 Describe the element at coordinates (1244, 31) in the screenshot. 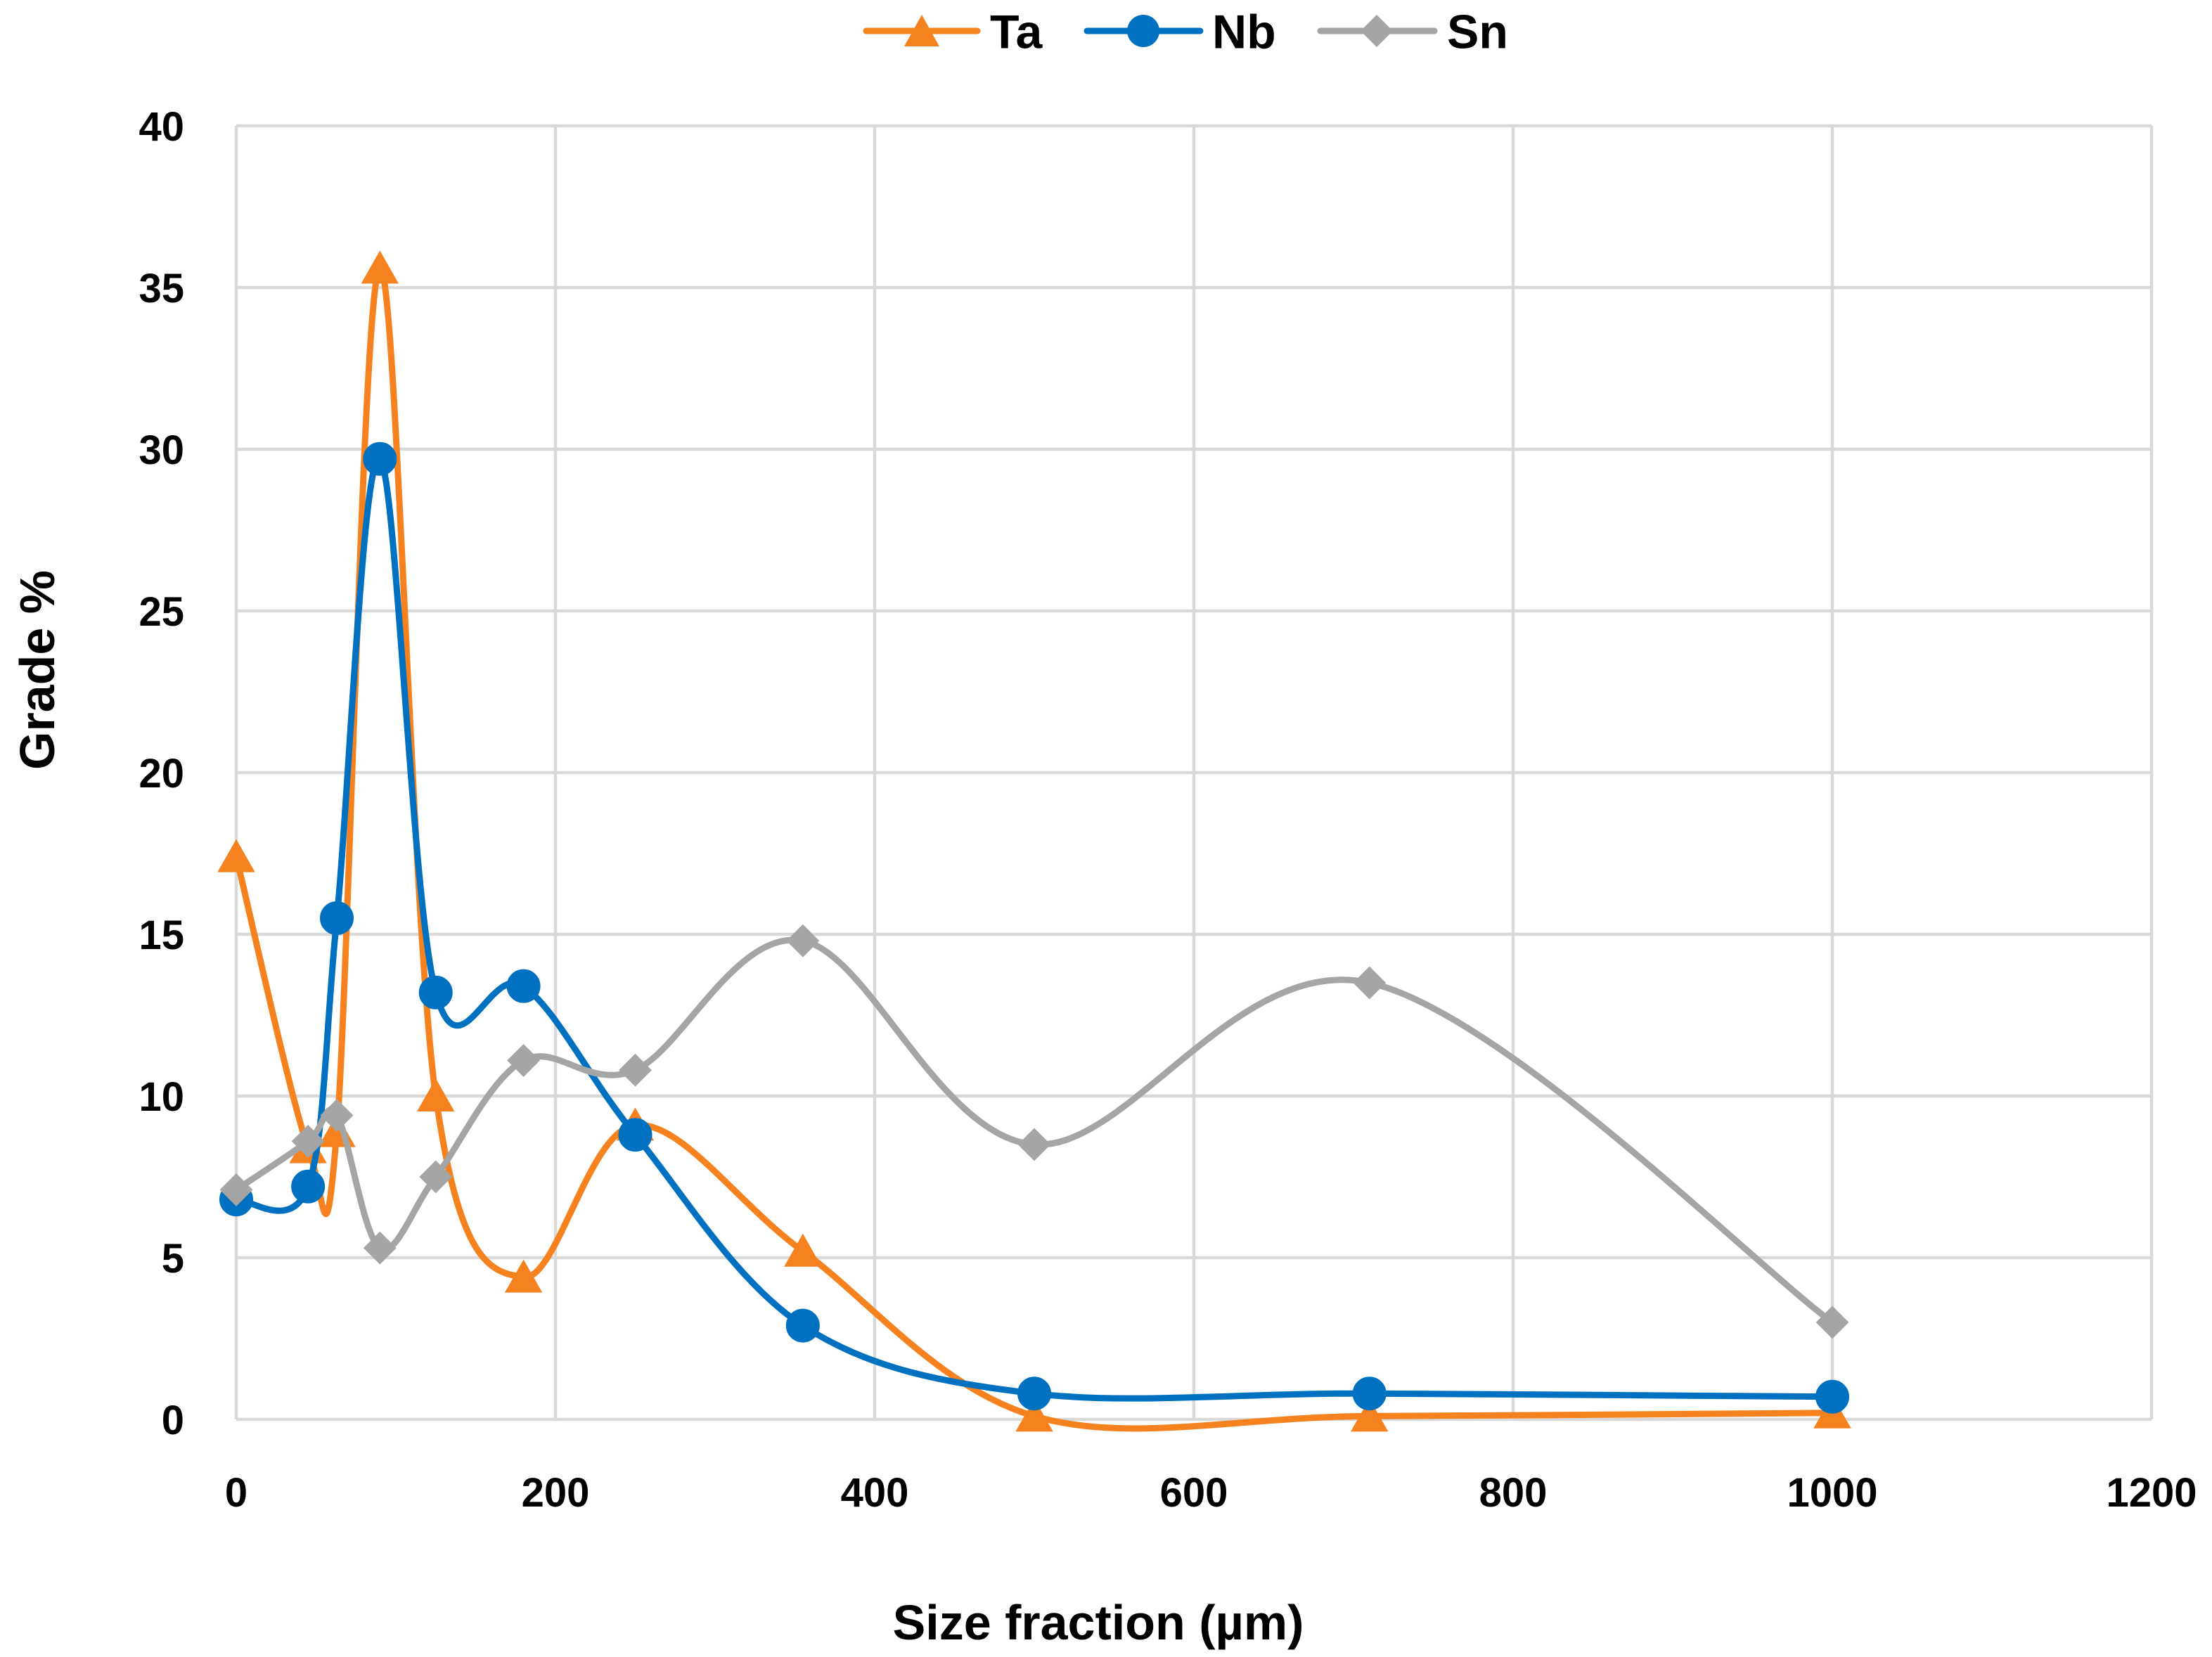

I see `legend-label-nb: Nb` at that location.